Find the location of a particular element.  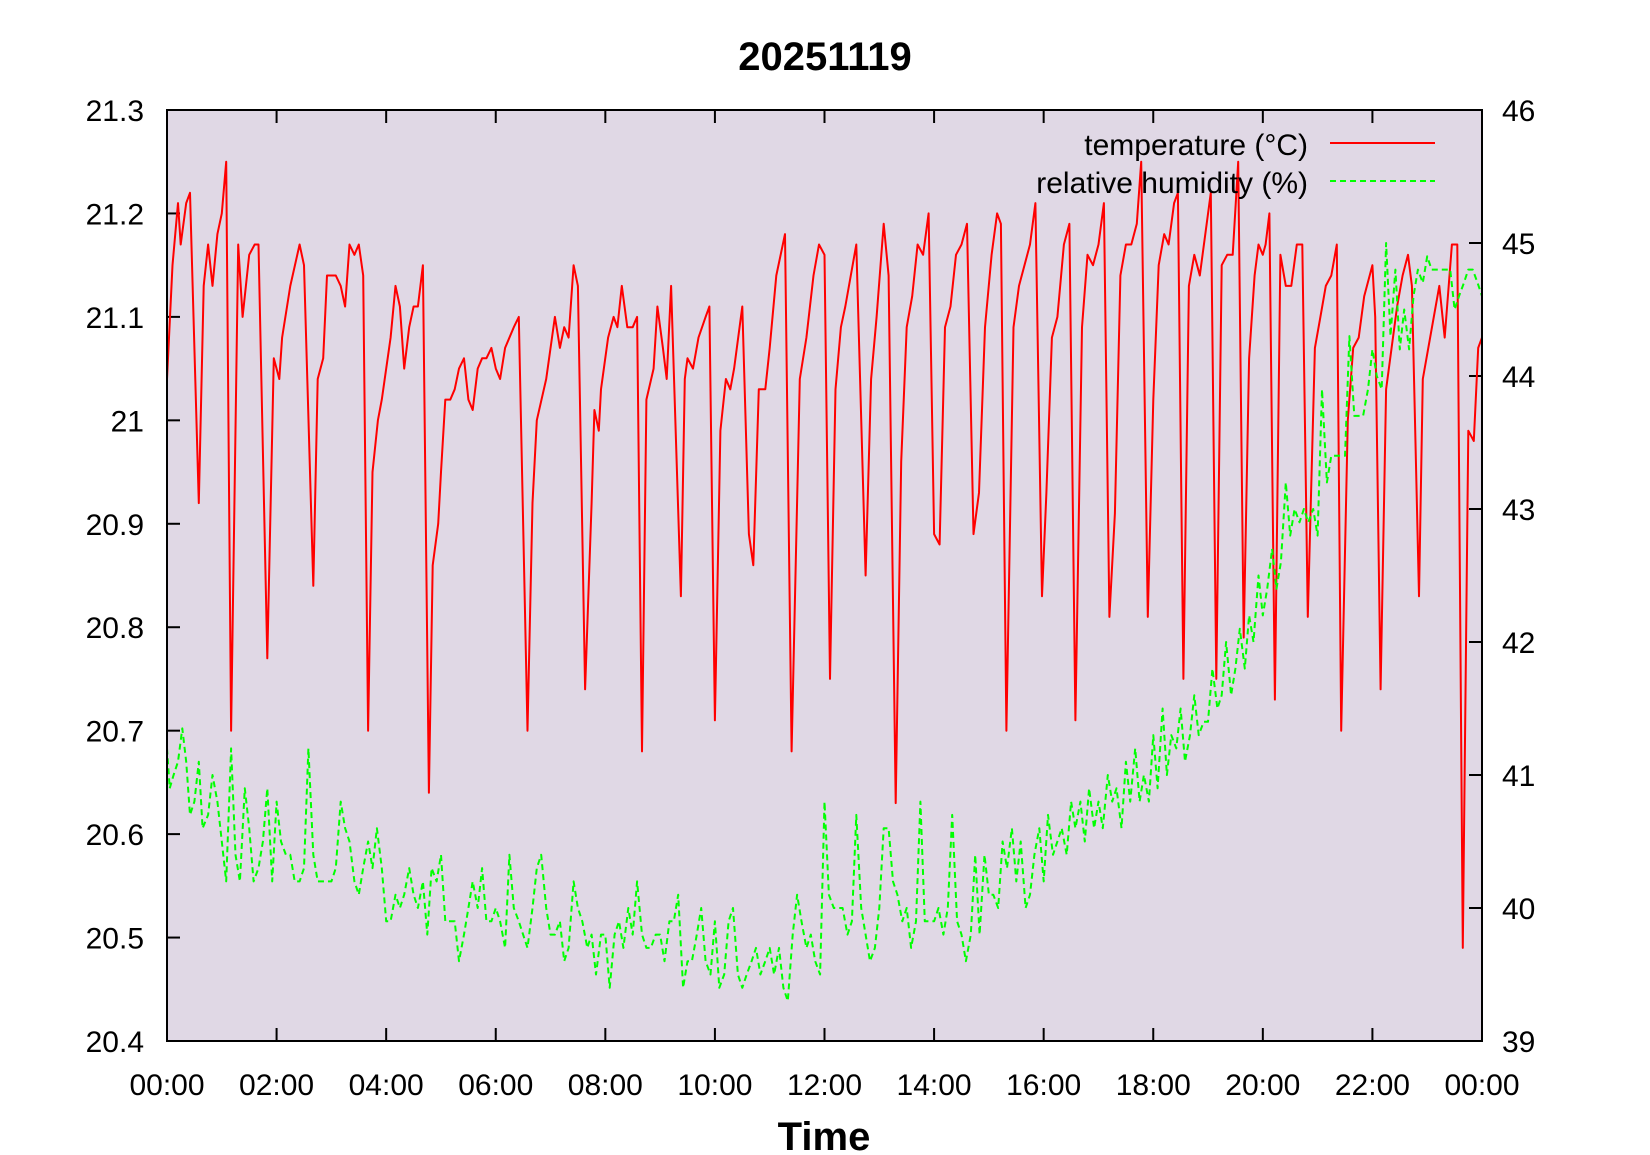

x-tick-label: 14:00 is located at coordinates (934, 1085).